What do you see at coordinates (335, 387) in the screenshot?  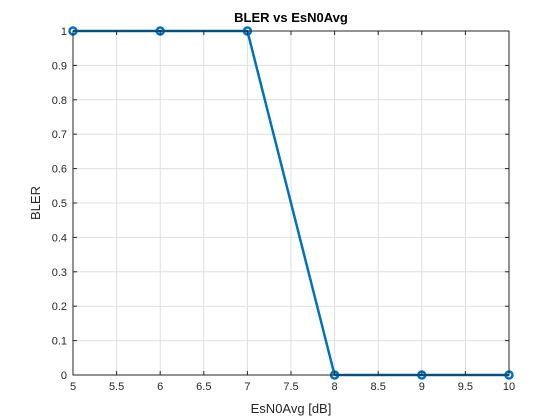 I see `x-tick-label: 8` at bounding box center [335, 387].